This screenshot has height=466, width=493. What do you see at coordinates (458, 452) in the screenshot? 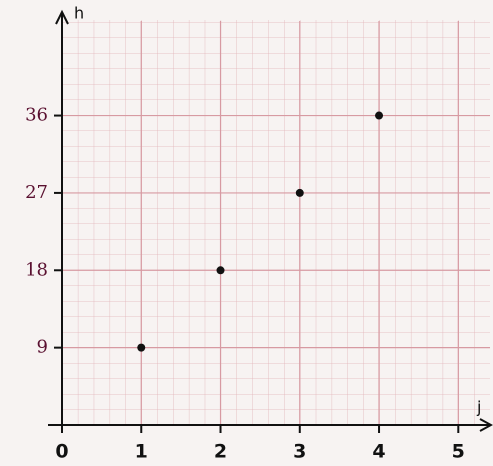
I see `x-tick-label: 5` at bounding box center [458, 452].